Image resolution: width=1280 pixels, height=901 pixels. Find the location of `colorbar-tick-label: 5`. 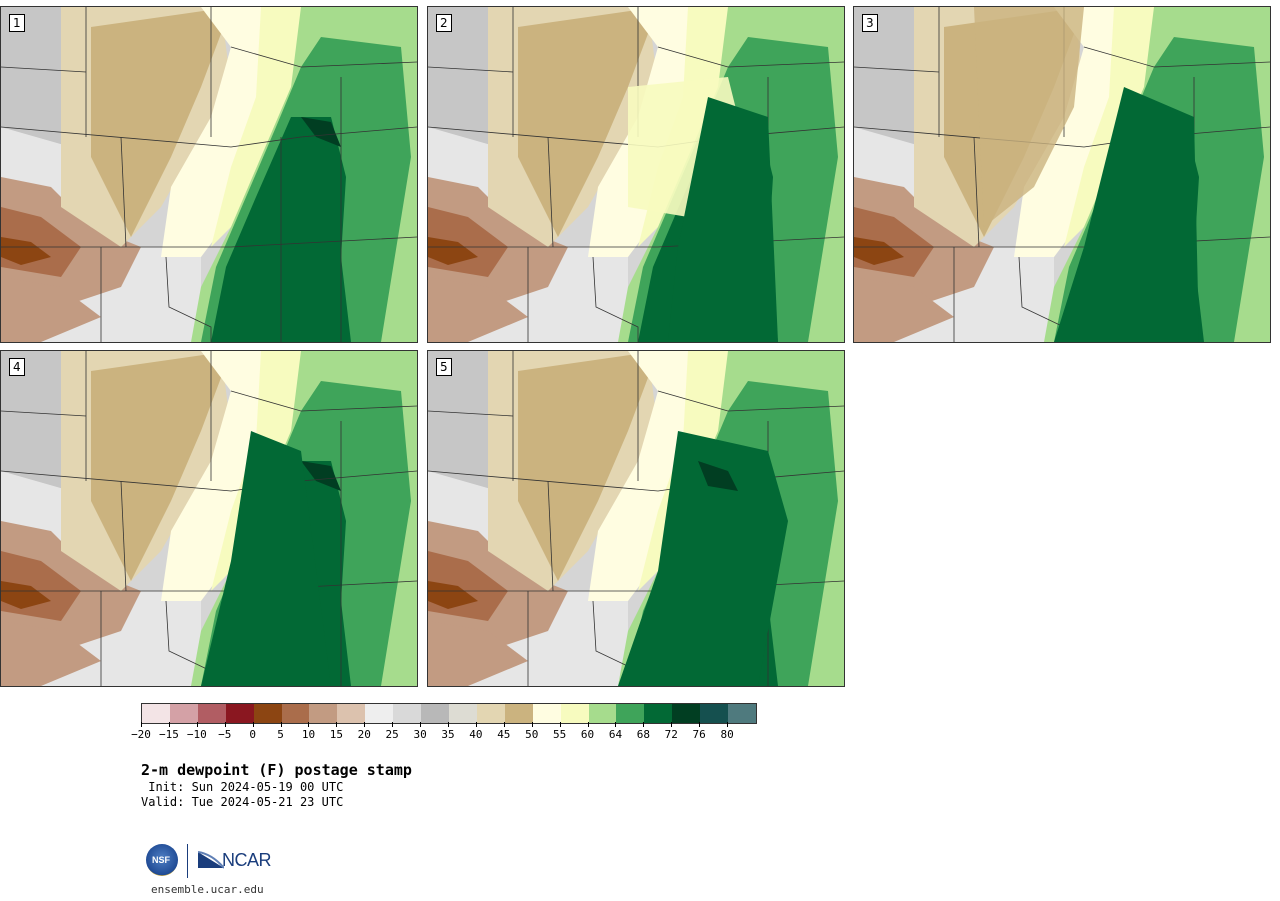

colorbar-tick-label: 5 is located at coordinates (280, 734).